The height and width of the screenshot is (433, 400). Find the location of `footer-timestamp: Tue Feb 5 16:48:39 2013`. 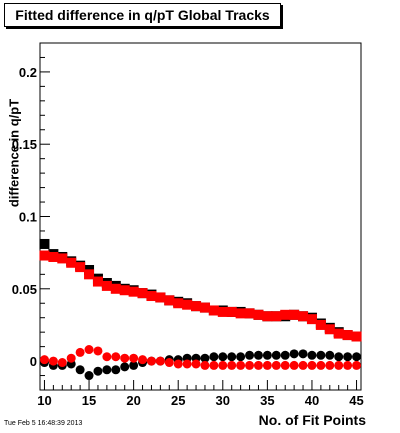

footer-timestamp: Tue Feb 5 16:48:39 2013 is located at coordinates (43, 423).